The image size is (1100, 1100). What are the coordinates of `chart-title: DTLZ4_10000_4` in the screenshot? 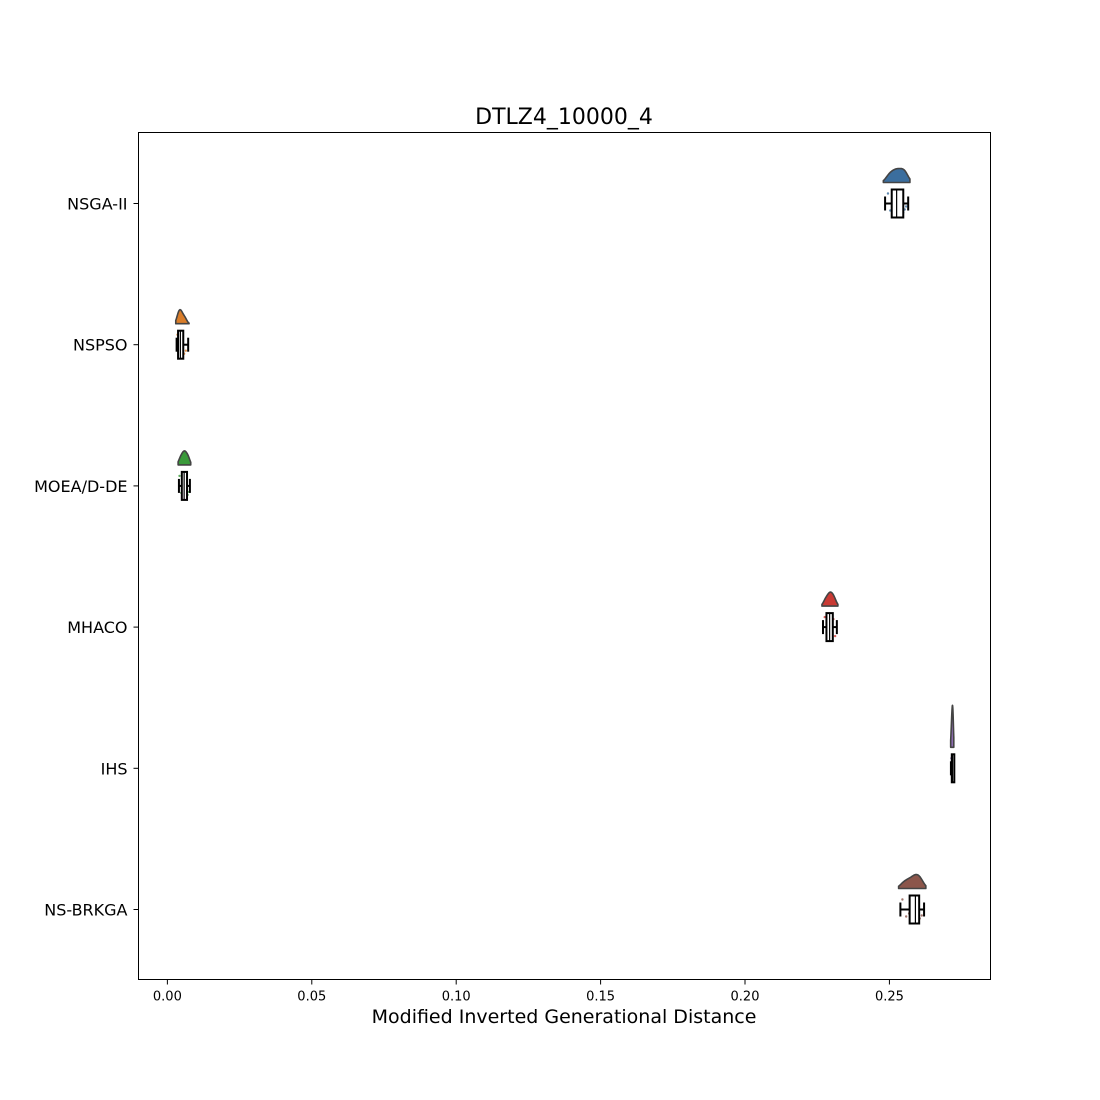 It's located at (564, 117).